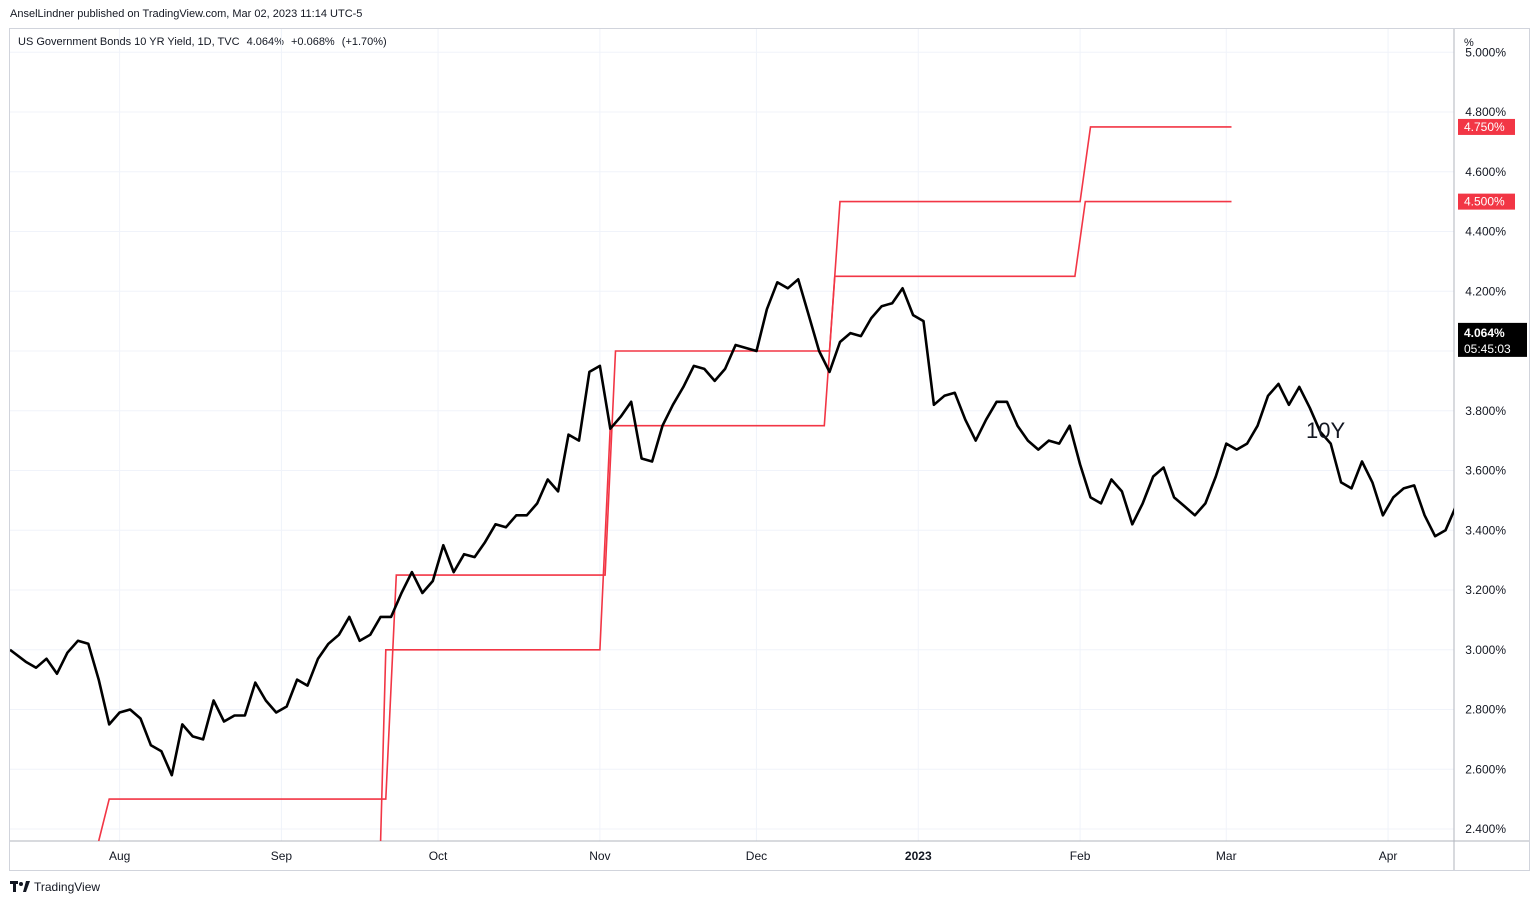 This screenshot has height=907, width=1540. Describe the element at coordinates (1485, 530) in the screenshot. I see `y-tick-label: 3.400%` at that location.